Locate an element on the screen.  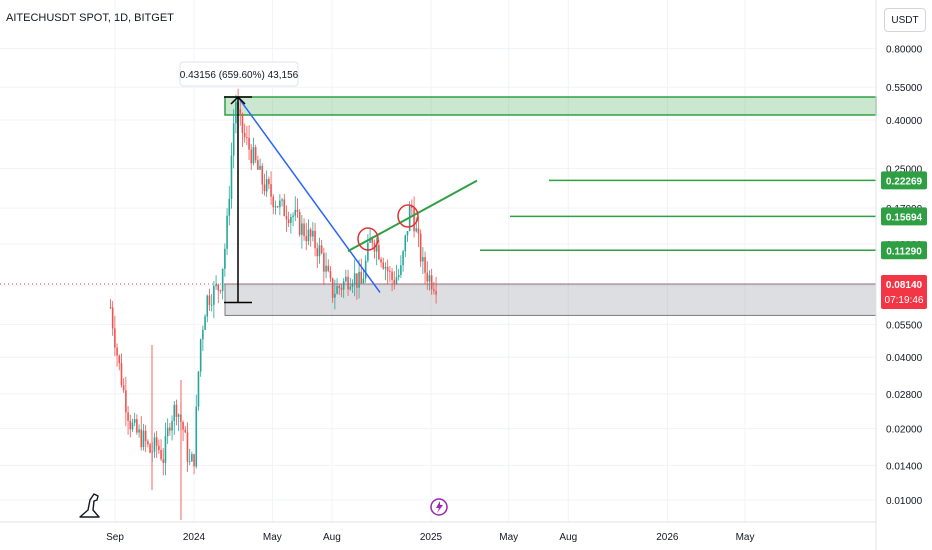
currency-button: USDT is located at coordinates (905, 20).